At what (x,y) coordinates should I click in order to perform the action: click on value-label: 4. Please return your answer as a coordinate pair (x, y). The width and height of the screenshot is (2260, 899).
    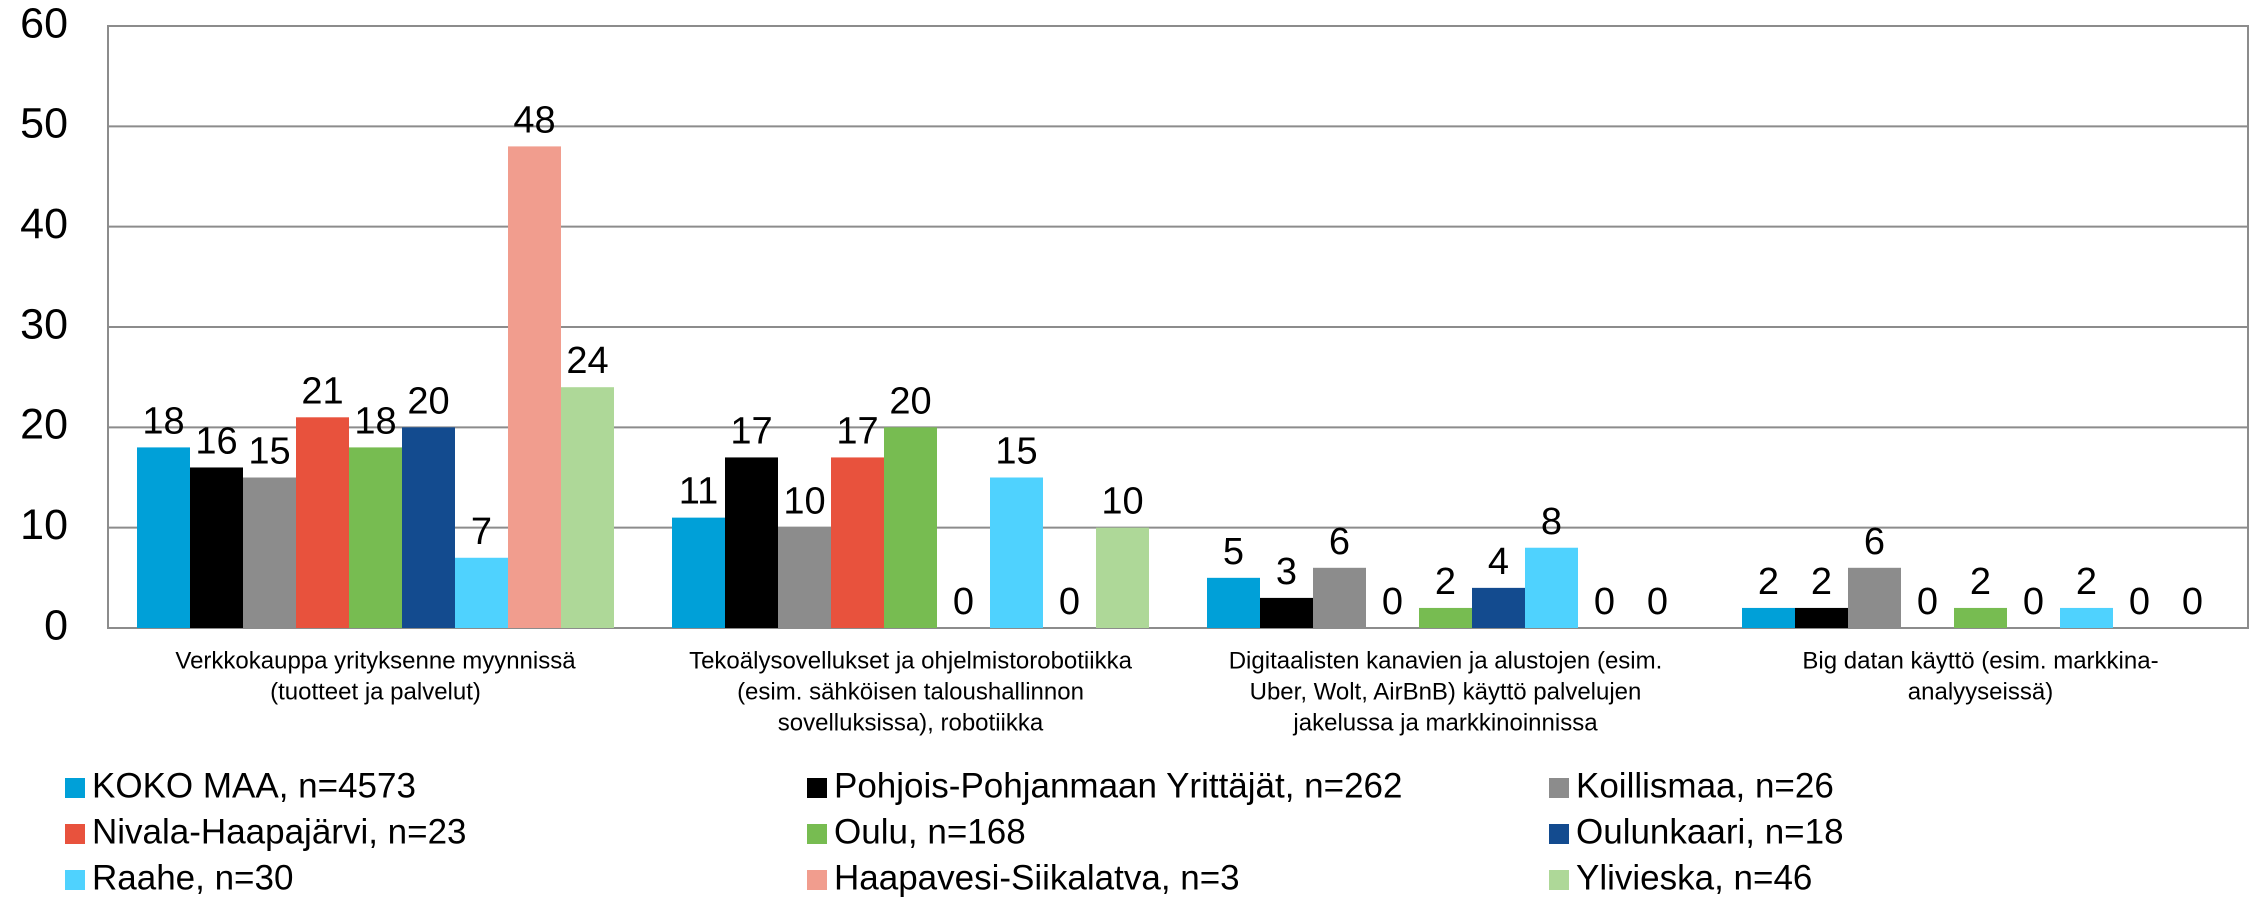
    Looking at the image, I should click on (1498, 562).